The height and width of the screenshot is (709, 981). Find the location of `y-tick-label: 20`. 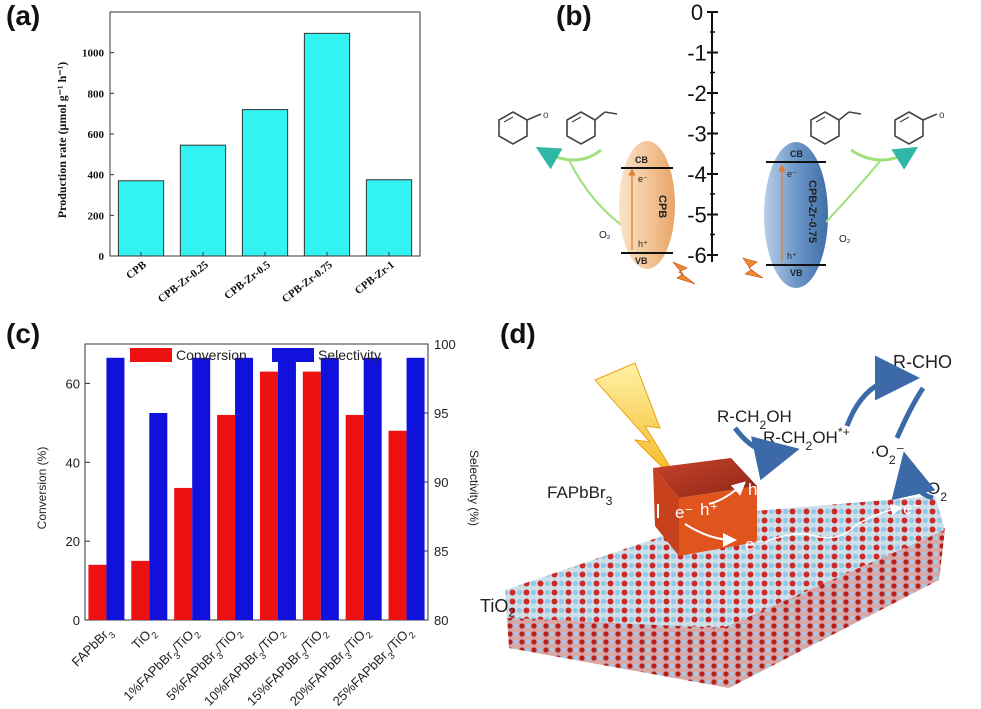

y-tick-label: 20 is located at coordinates (73, 541).